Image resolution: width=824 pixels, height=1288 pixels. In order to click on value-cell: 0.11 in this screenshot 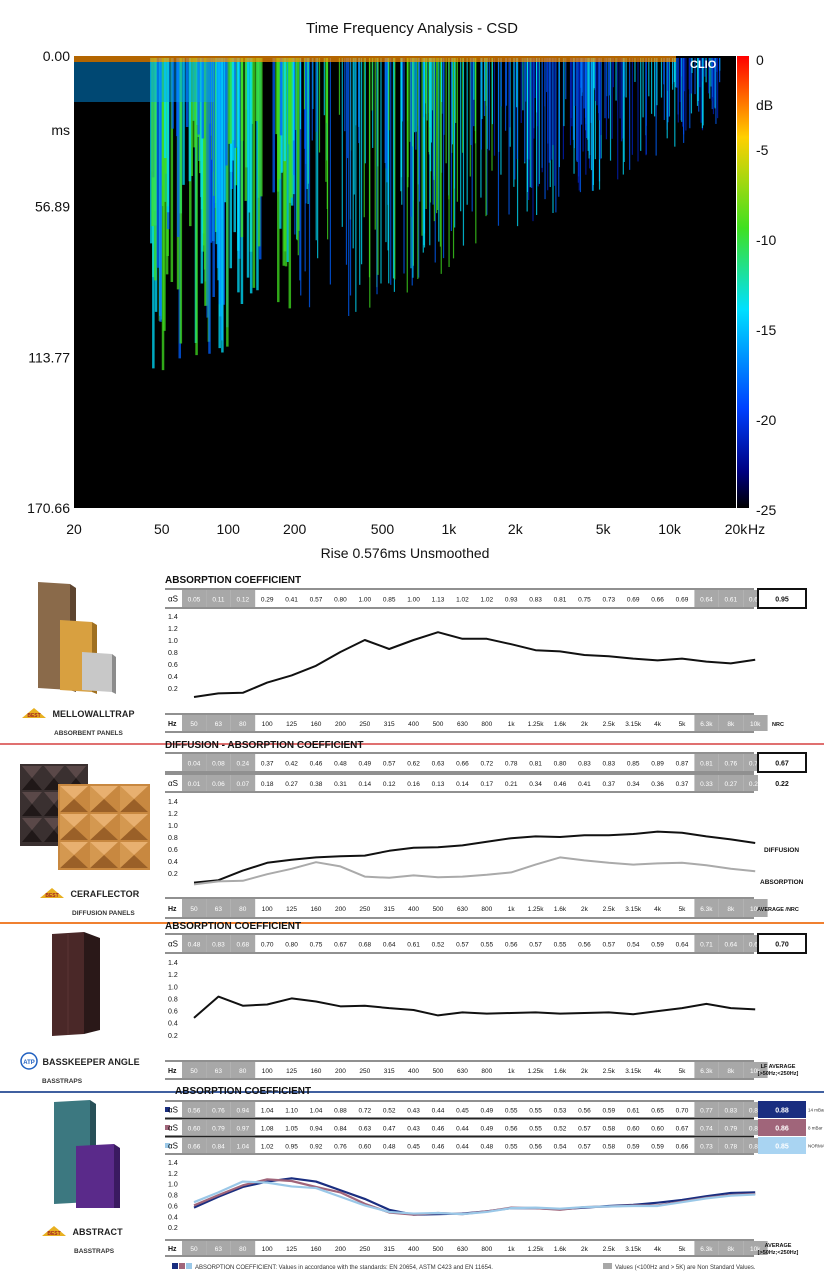, I will do `click(218, 600)`.